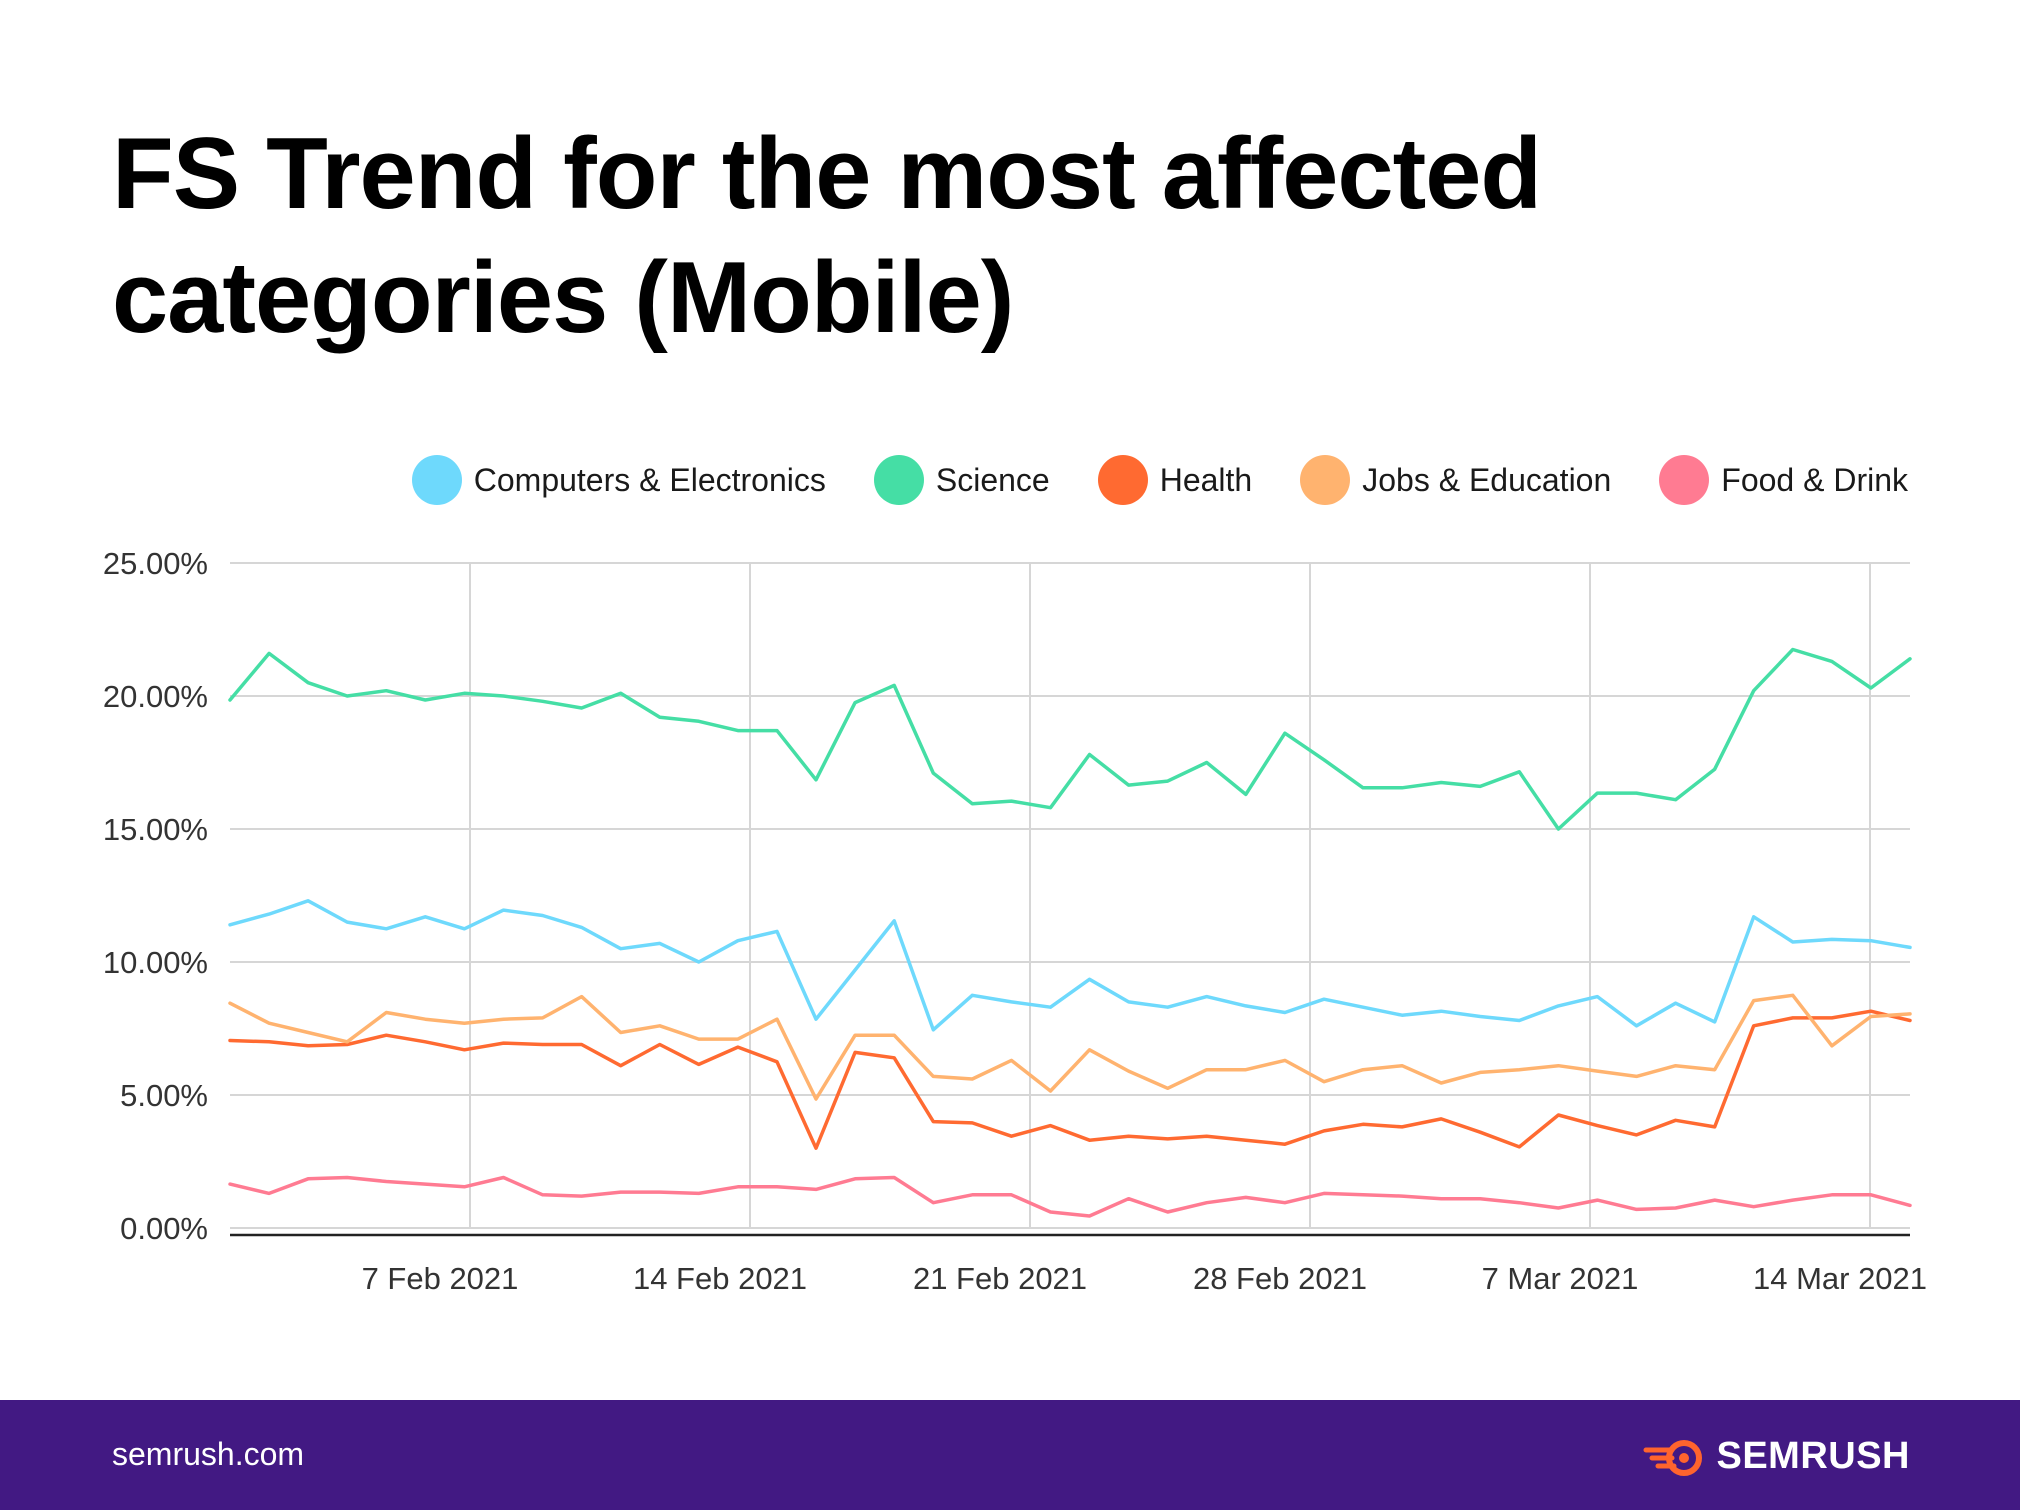 This screenshot has height=1510, width=2020. What do you see at coordinates (649, 479) in the screenshot?
I see `legend-label: Computers & Electronics` at bounding box center [649, 479].